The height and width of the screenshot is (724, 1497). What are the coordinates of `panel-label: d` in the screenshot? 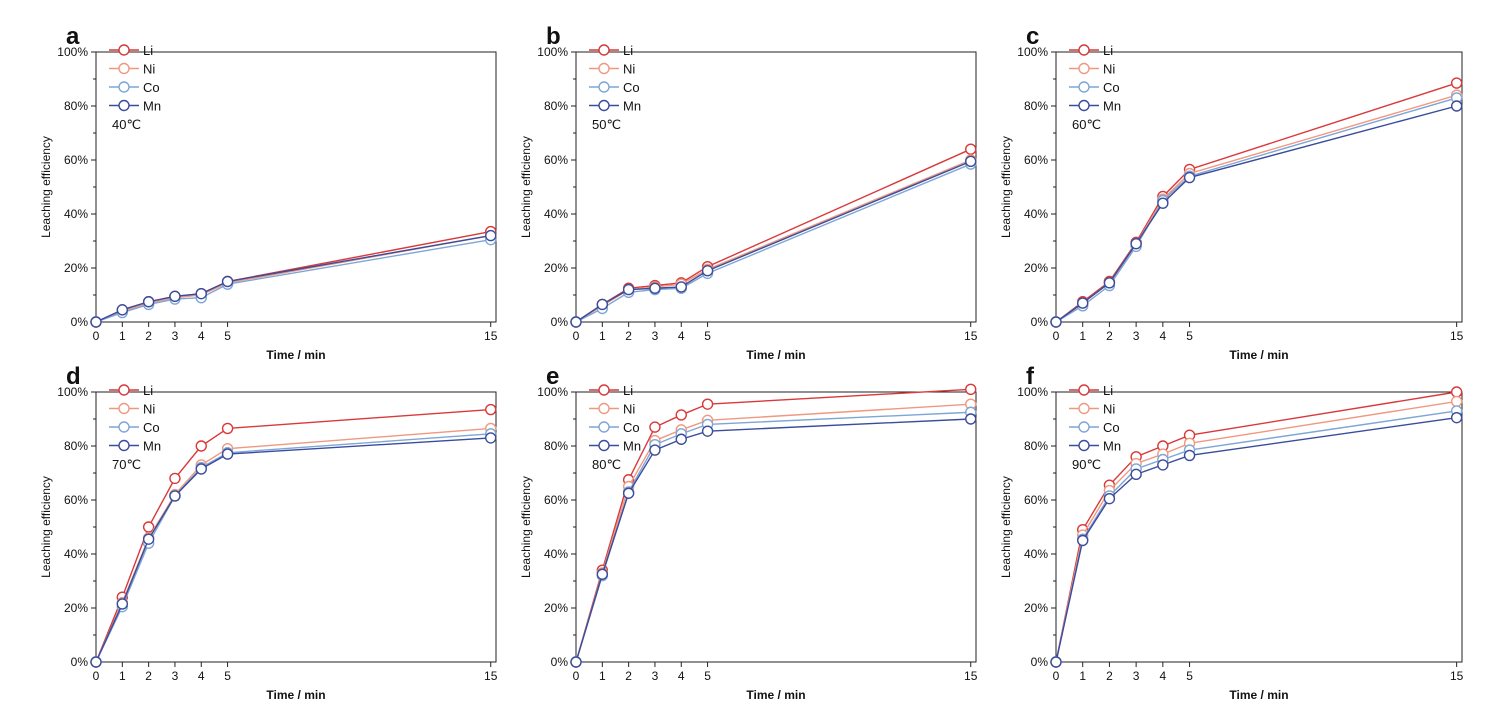 It's located at (73, 376).